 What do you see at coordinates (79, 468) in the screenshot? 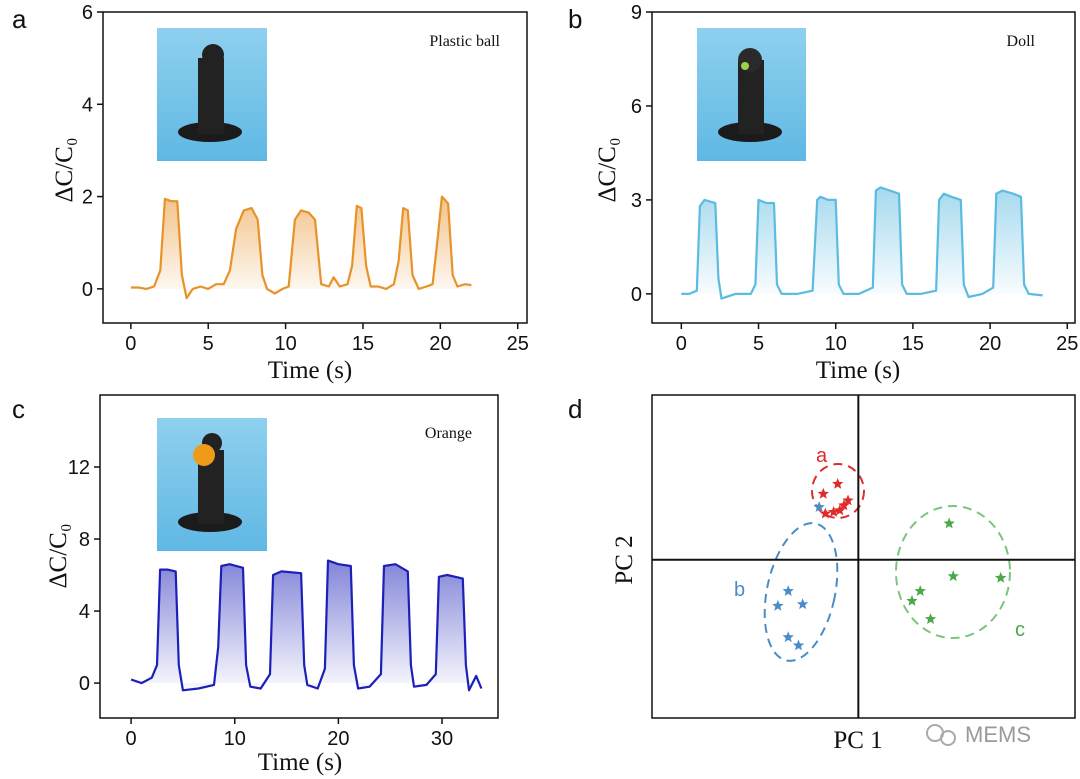
I see `y-tick-label: 12` at bounding box center [79, 468].